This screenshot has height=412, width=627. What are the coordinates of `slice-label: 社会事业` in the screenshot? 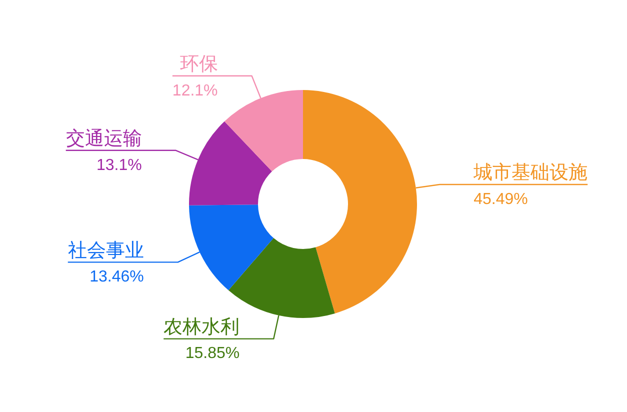 It's located at (106, 251).